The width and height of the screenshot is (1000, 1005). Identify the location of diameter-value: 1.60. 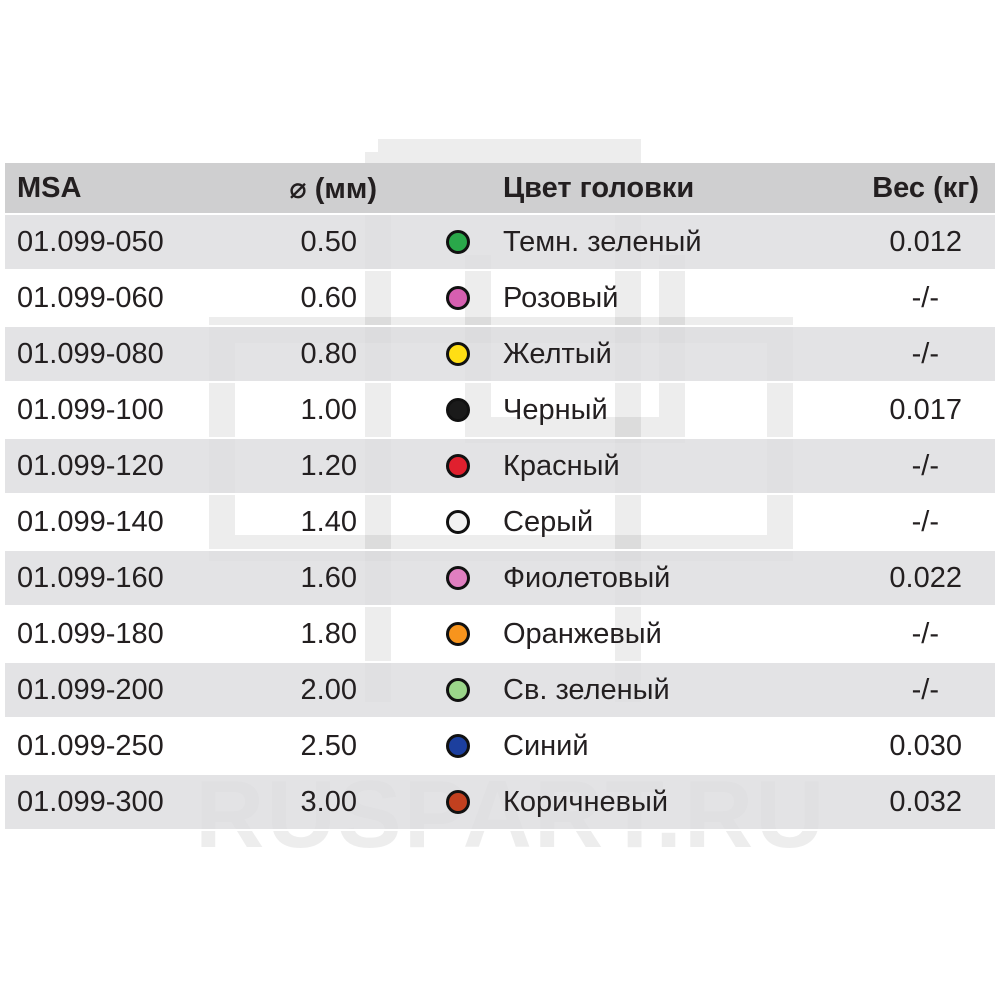
(328, 577).